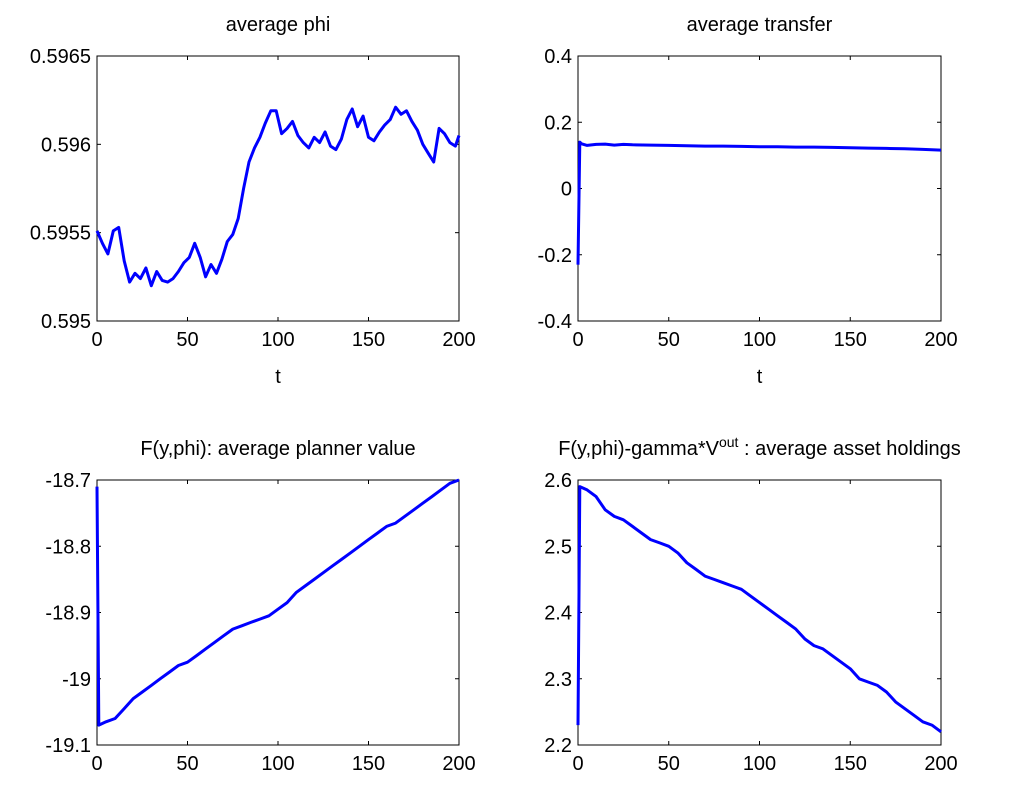 The width and height of the screenshot is (1024, 787). I want to click on y-tick-label: 0.595, so click(66, 322).